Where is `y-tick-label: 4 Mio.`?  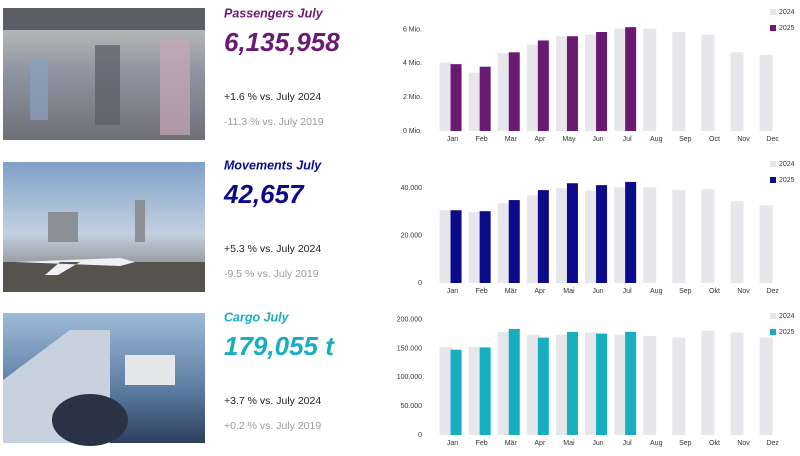 y-tick-label: 4 Mio. is located at coordinates (412, 63).